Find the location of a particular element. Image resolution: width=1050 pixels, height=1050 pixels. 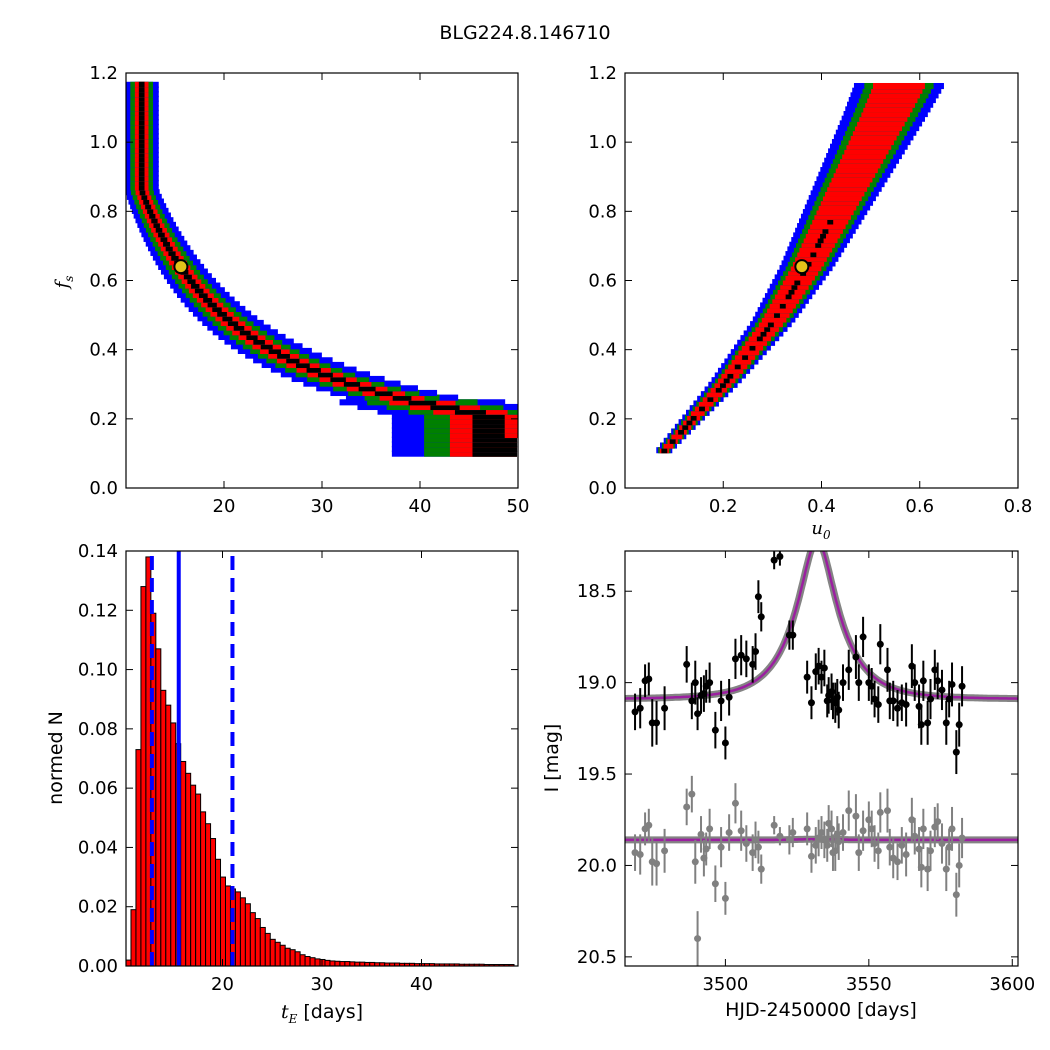

bl-ytick-label: 0.14 is located at coordinates (98, 551).